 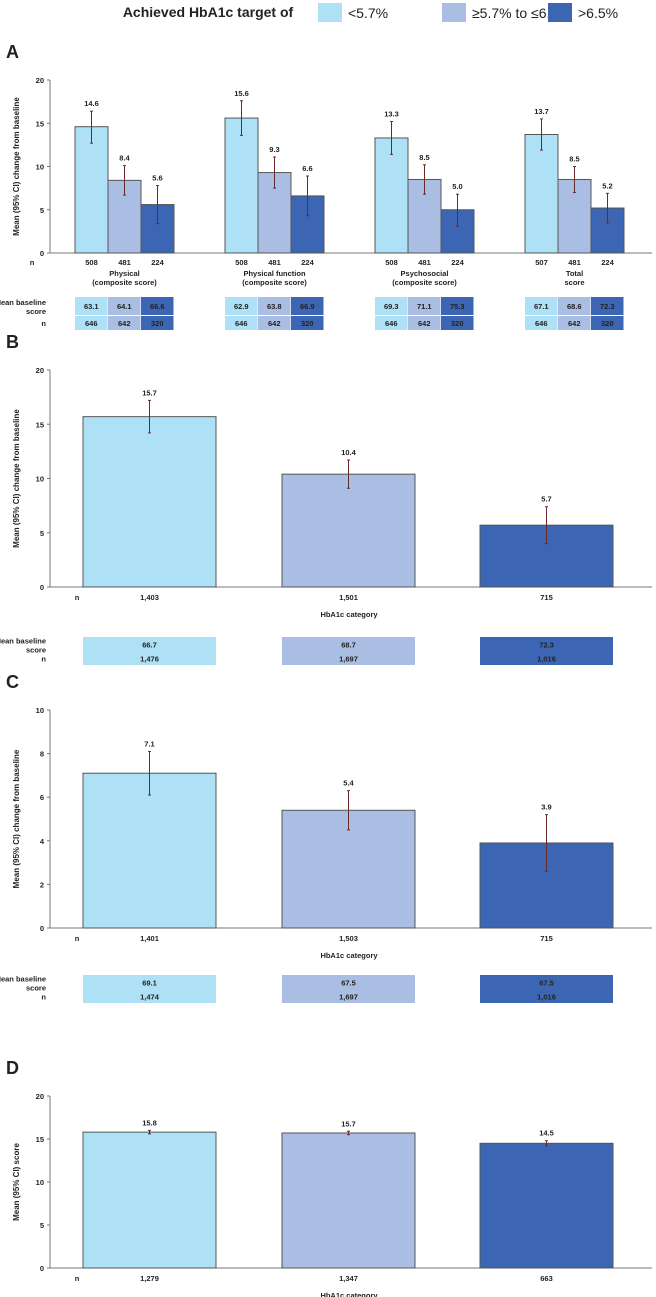 What do you see at coordinates (16, 1182) in the screenshot?
I see `y-axis-label: Mean (95% CI) score` at bounding box center [16, 1182].